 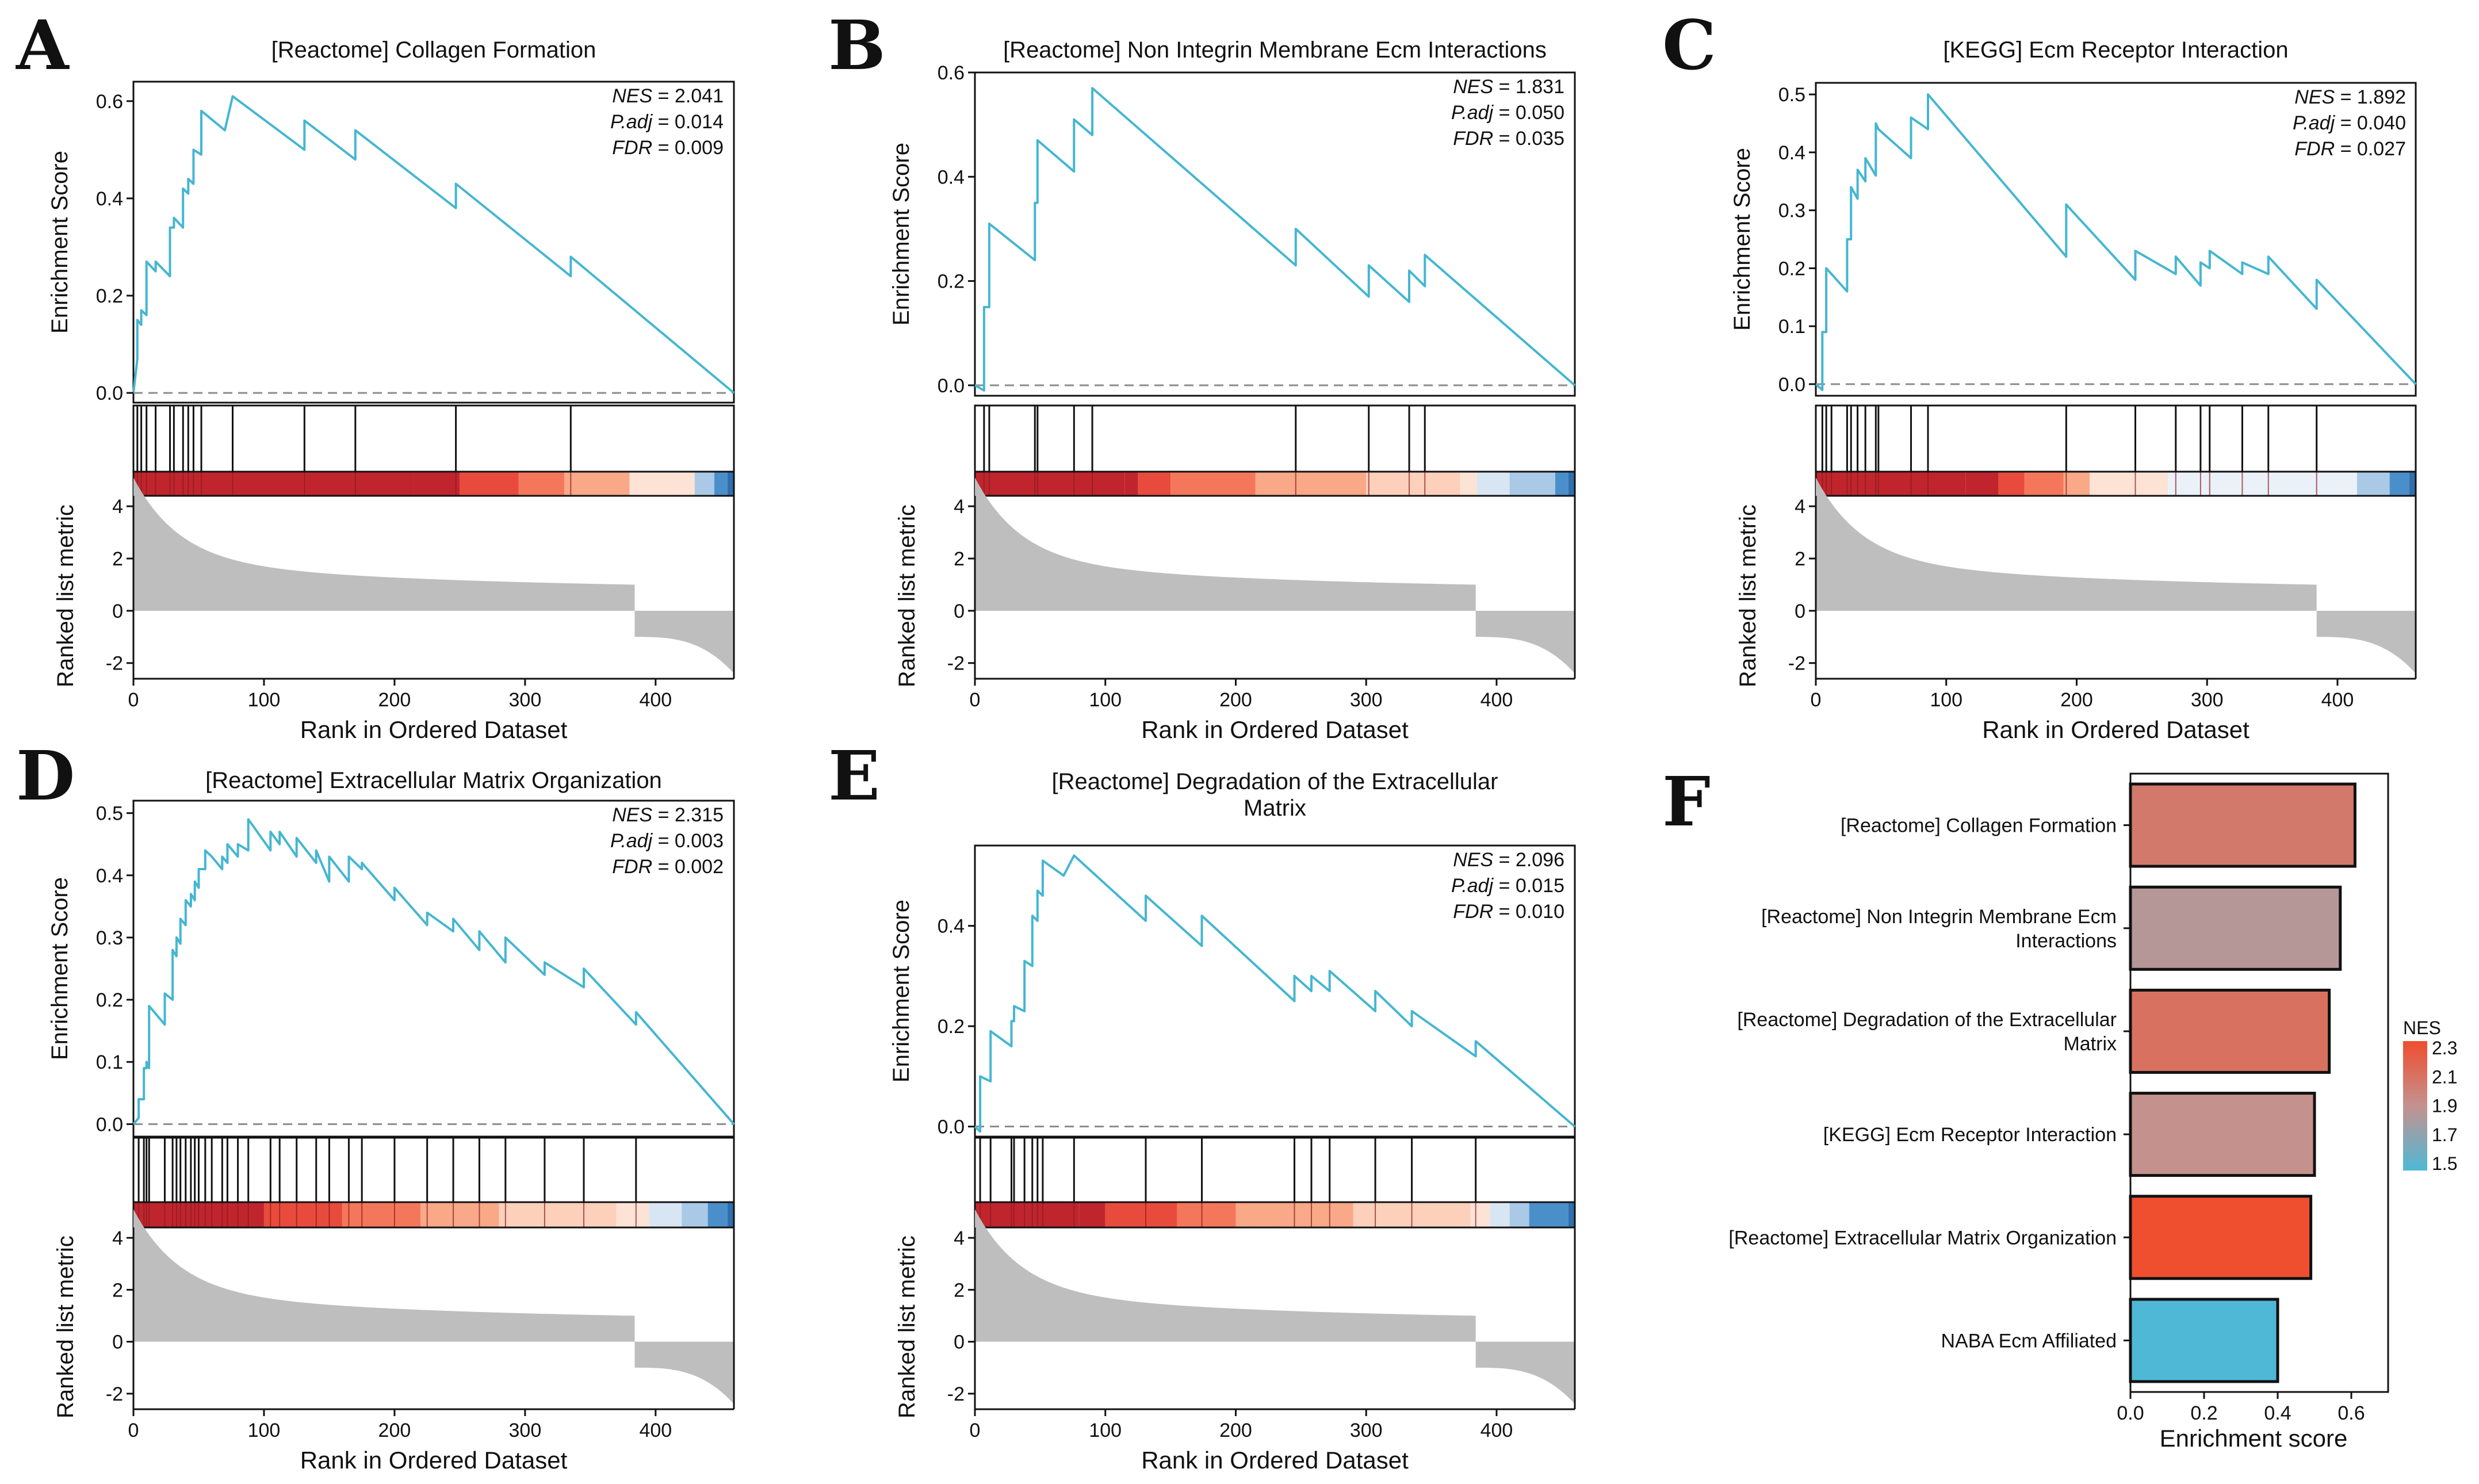 I want to click on bar-xtick-label: 0.4, so click(x=2277, y=1413).